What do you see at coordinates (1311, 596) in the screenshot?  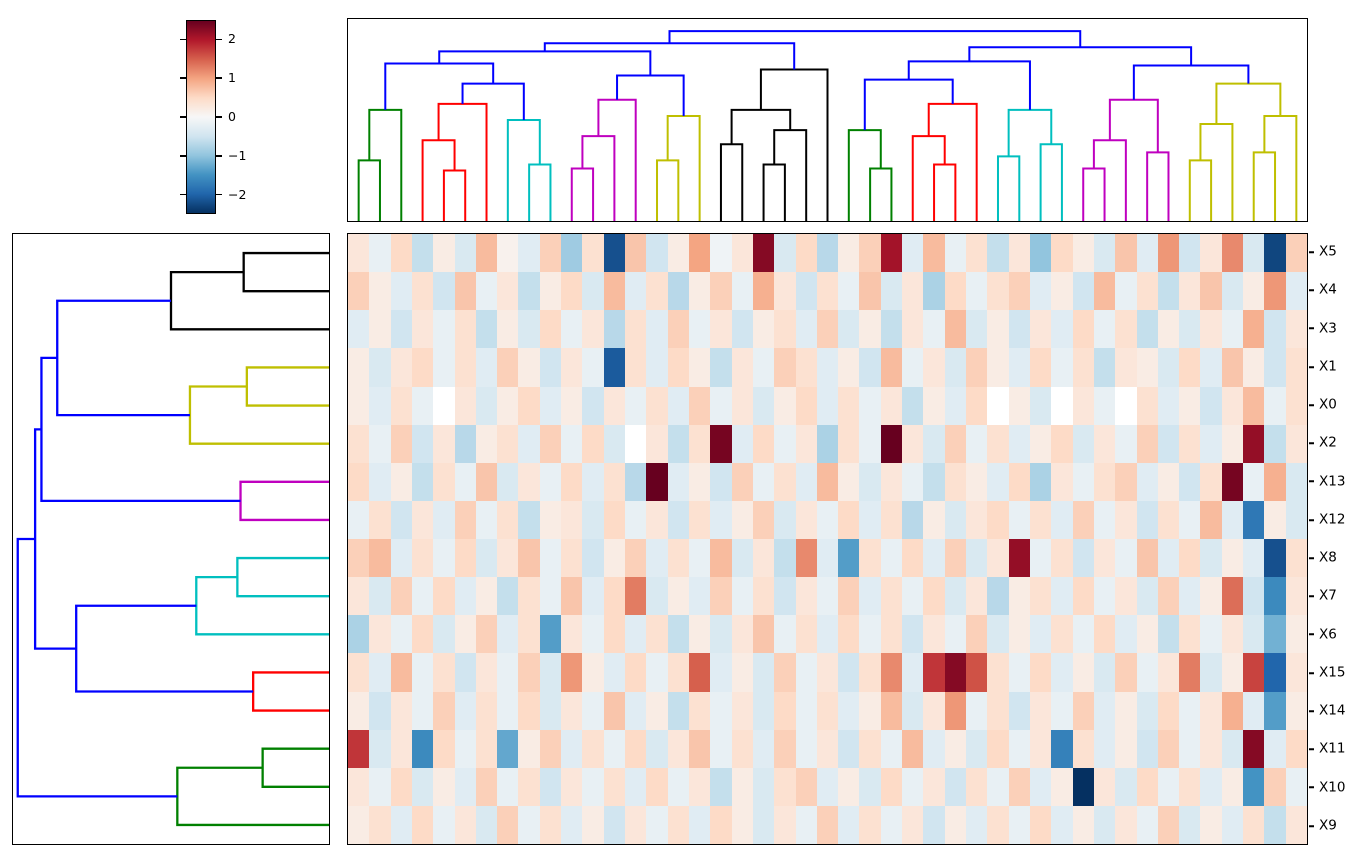 I see `row-tick-mark` at bounding box center [1311, 596].